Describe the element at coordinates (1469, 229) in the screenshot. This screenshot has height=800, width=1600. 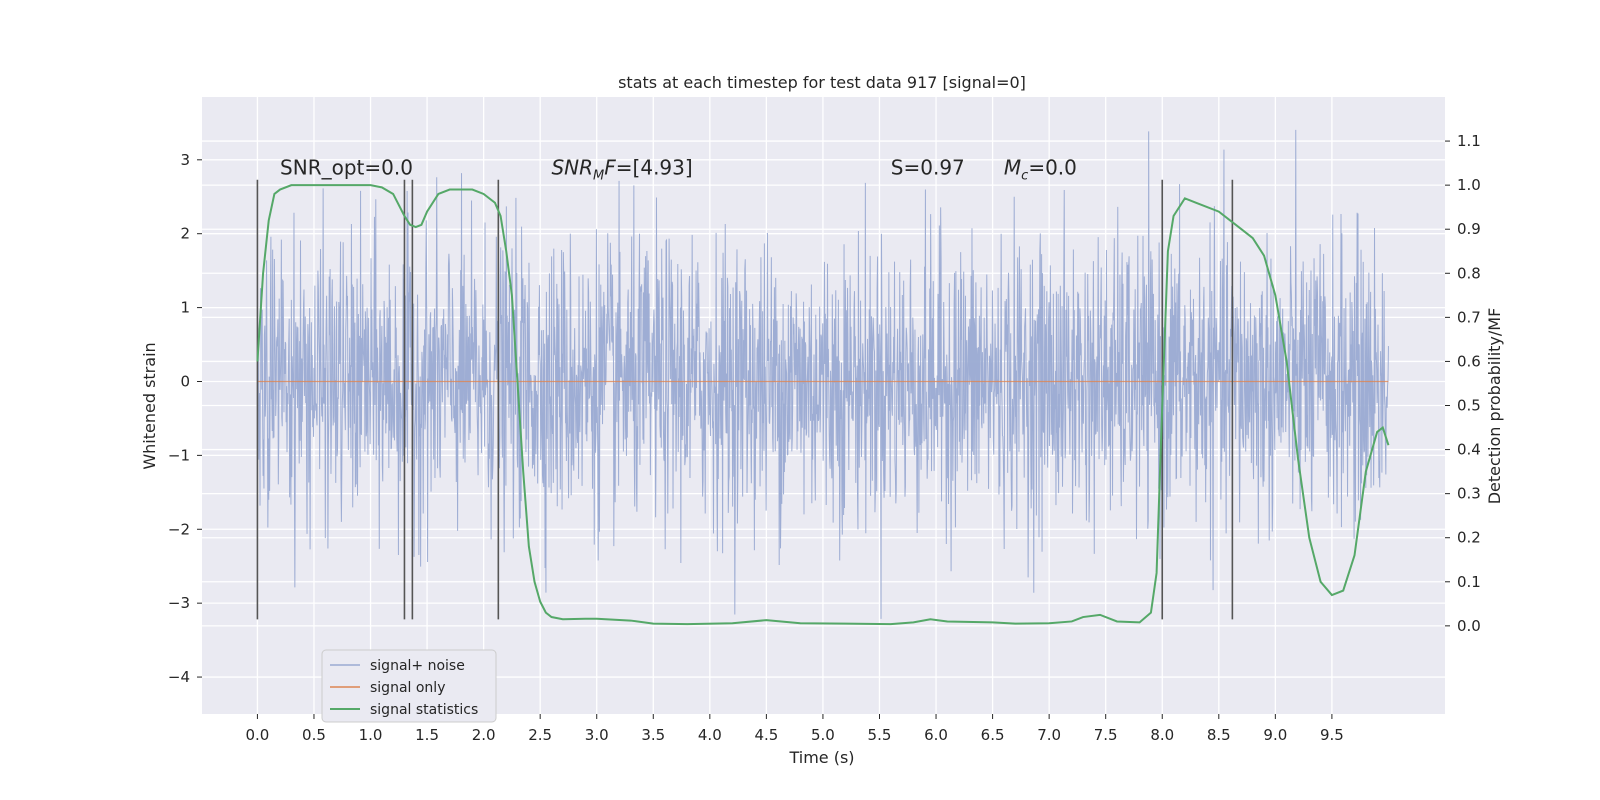
I see `y-tick-label-right: 0.9` at that location.